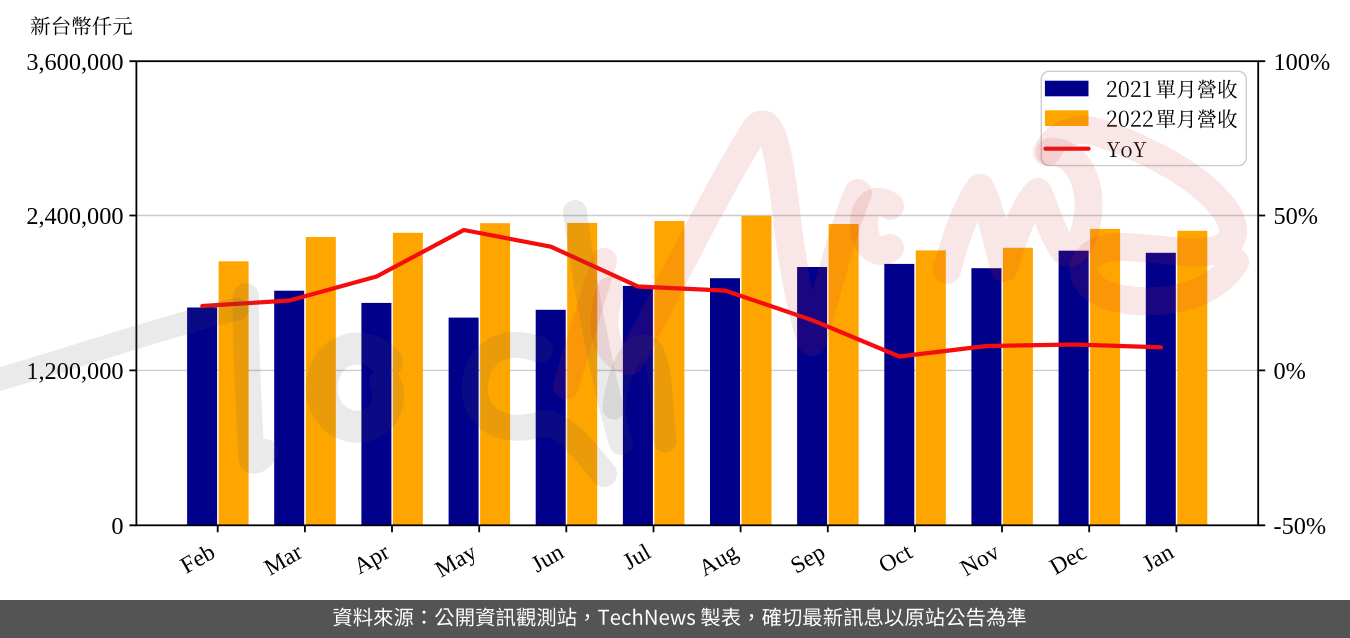 The height and width of the screenshot is (638, 1350). Describe the element at coordinates (74, 216) in the screenshot. I see `svg-text: 2,400,000` at that location.